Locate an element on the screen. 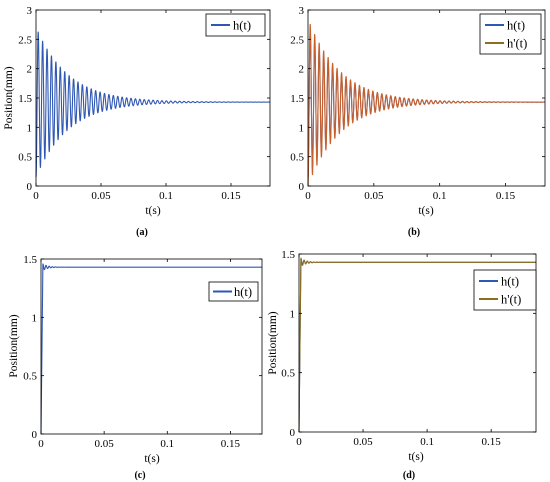 The height and width of the screenshot is (482, 550). chart-c-legend-label-h: h(t) is located at coordinates (243, 292).